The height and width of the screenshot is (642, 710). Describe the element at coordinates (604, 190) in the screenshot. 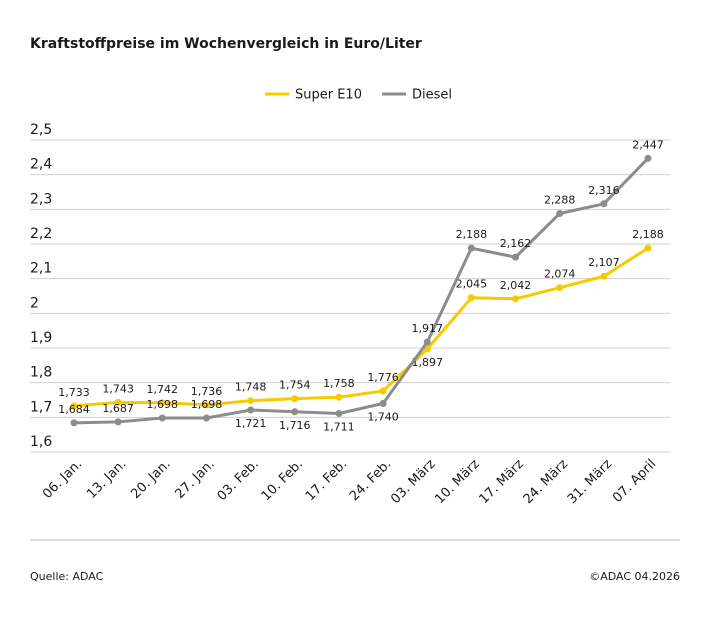

I see `data-label: 2,316` at that location.